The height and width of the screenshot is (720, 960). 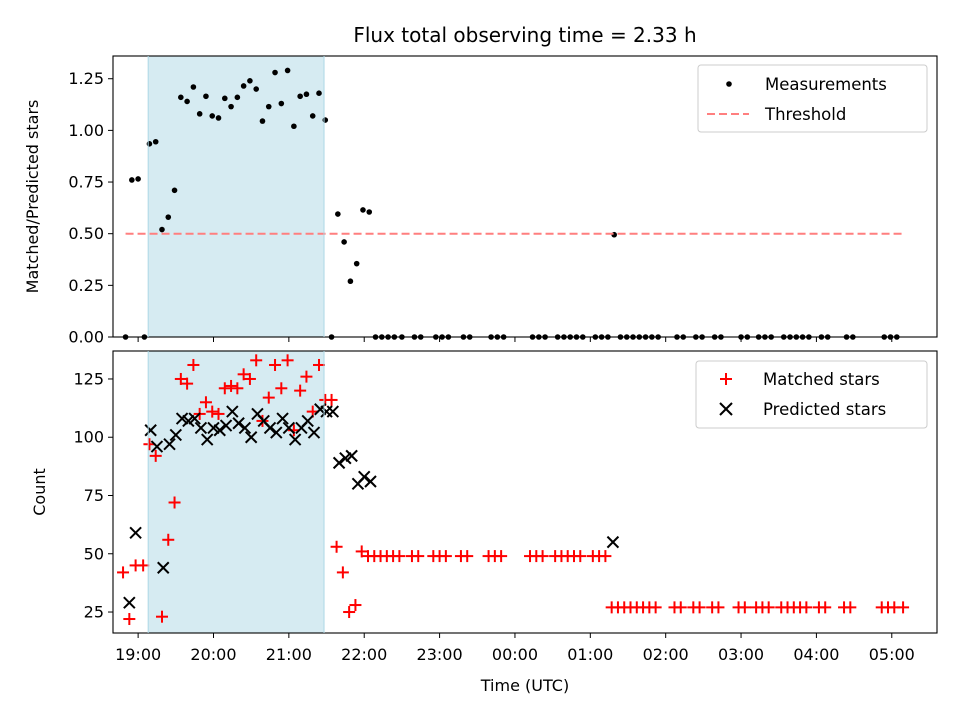 What do you see at coordinates (515, 654) in the screenshot?
I see `x-tick-label: 00:00` at bounding box center [515, 654].